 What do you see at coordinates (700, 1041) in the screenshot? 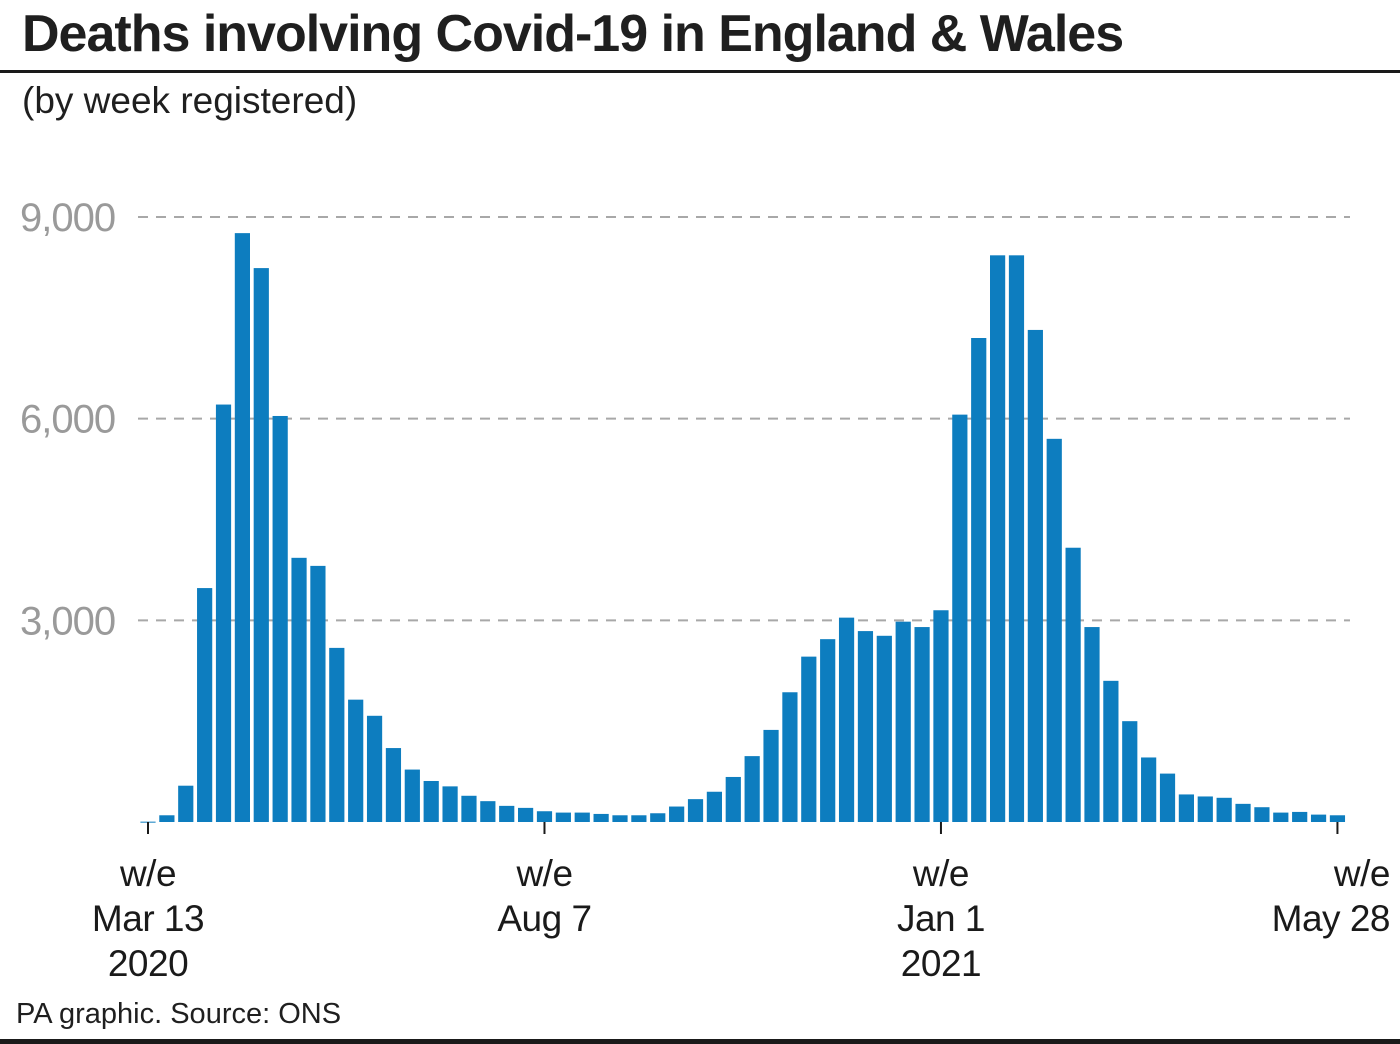
I see `footer-rule` at bounding box center [700, 1041].